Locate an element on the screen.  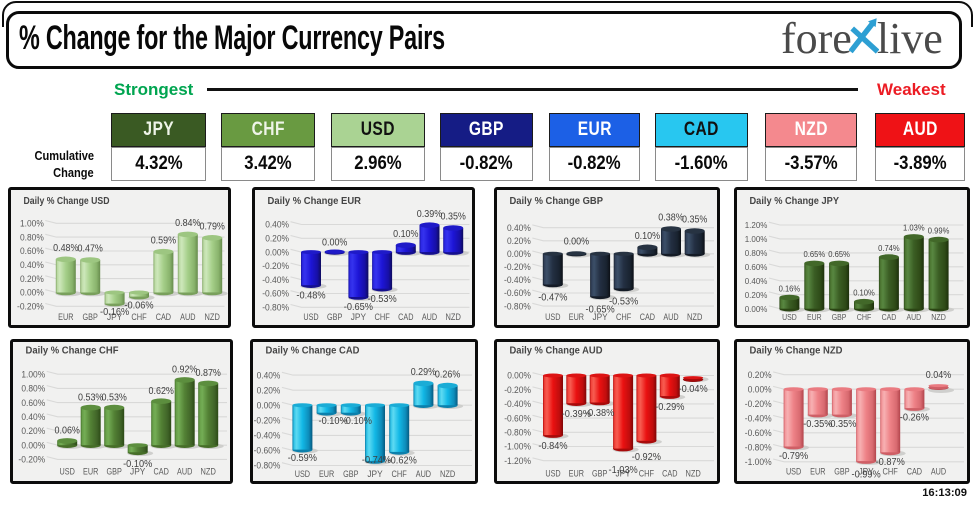
svg-text: -0.74% is located at coordinates (376, 460).